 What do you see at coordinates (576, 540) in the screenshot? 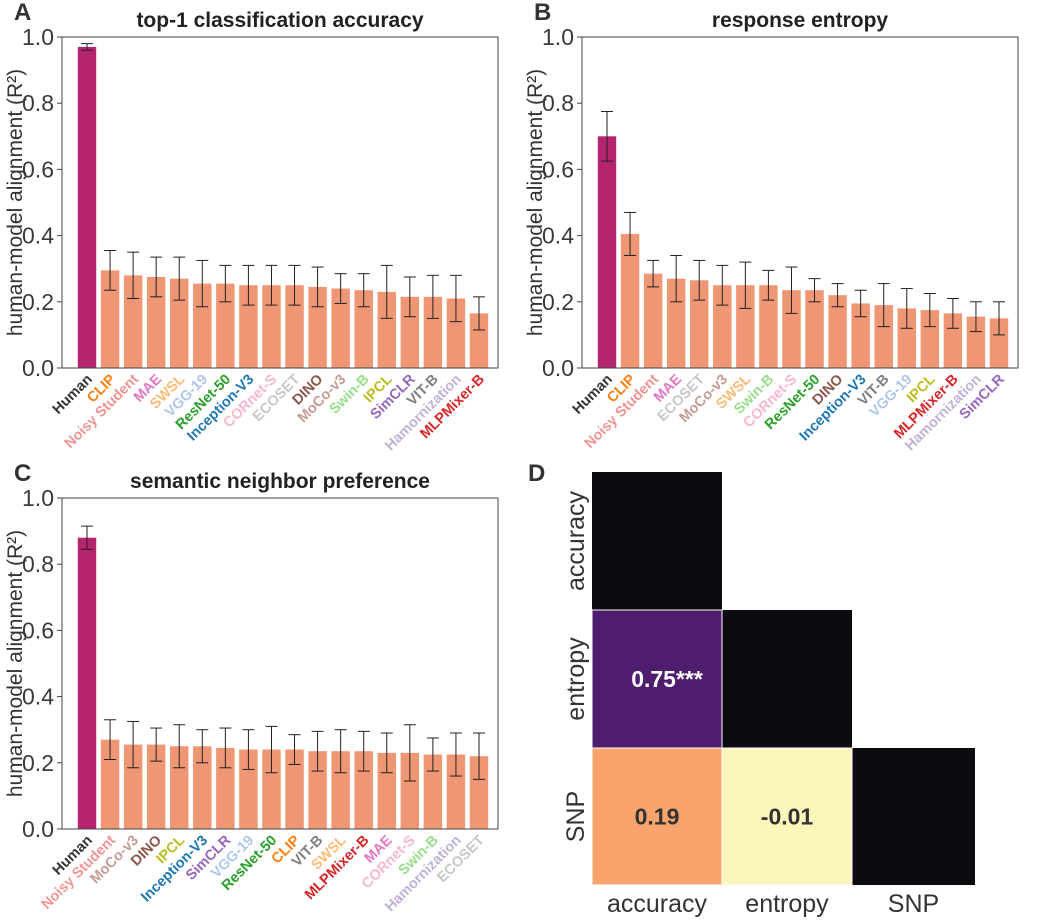
I see `row-label: accuracy` at bounding box center [576, 540].